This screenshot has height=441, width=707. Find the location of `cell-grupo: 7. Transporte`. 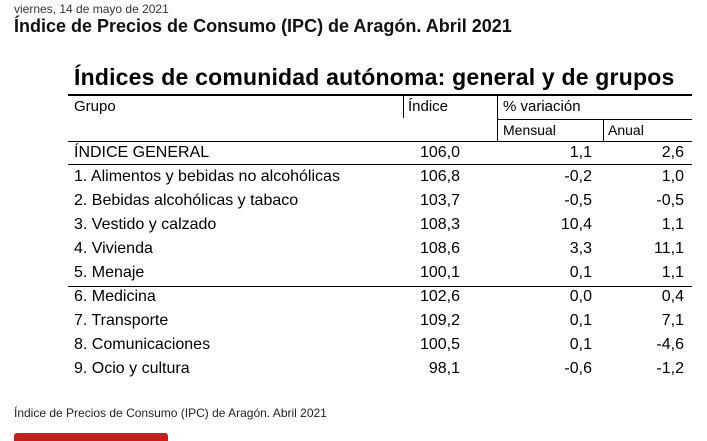

cell-grupo: 7. Transporte is located at coordinates (121, 320).